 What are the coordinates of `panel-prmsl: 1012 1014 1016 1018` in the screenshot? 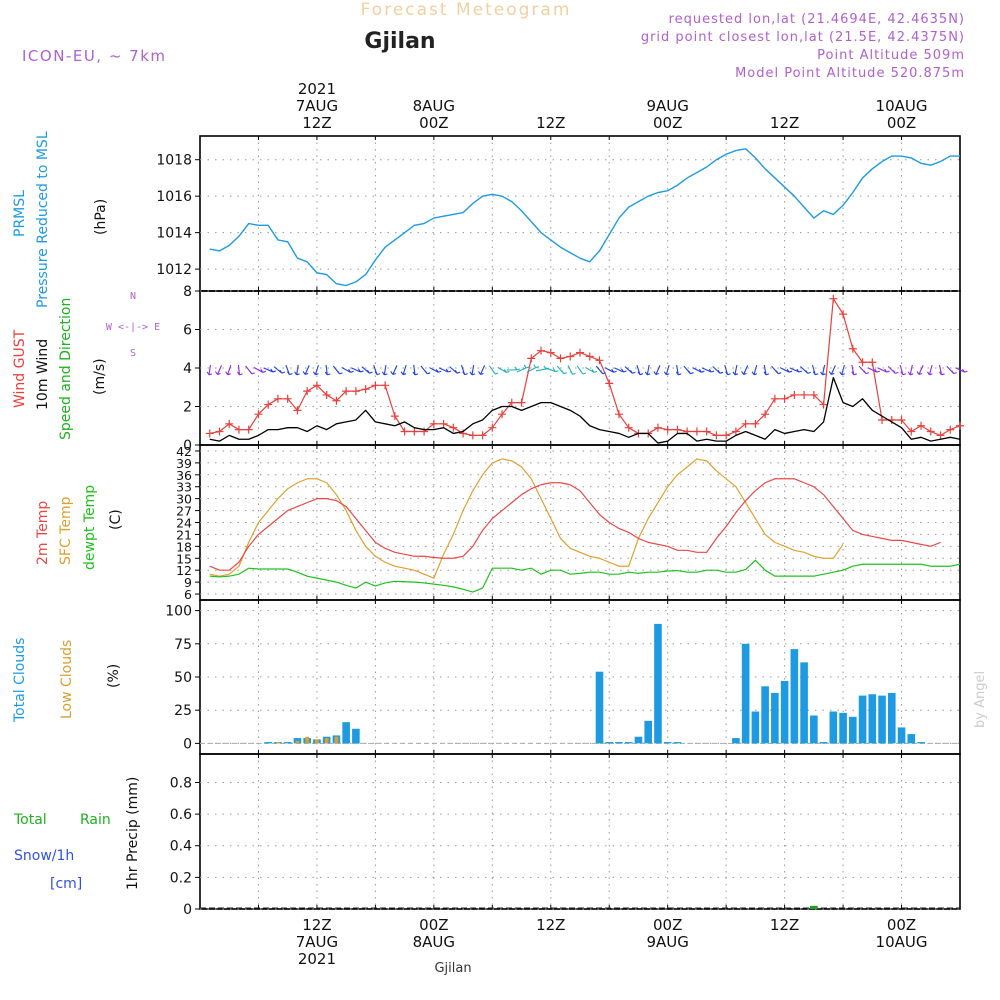 It's located at (558, 213).